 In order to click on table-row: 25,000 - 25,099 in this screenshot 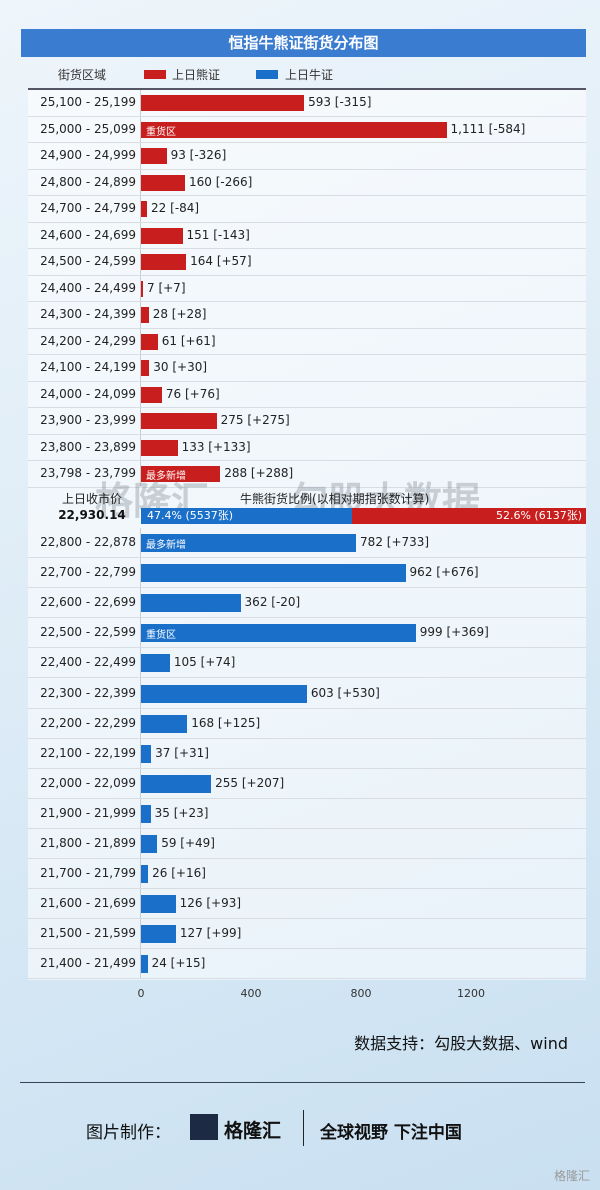, I will do `click(307, 130)`.